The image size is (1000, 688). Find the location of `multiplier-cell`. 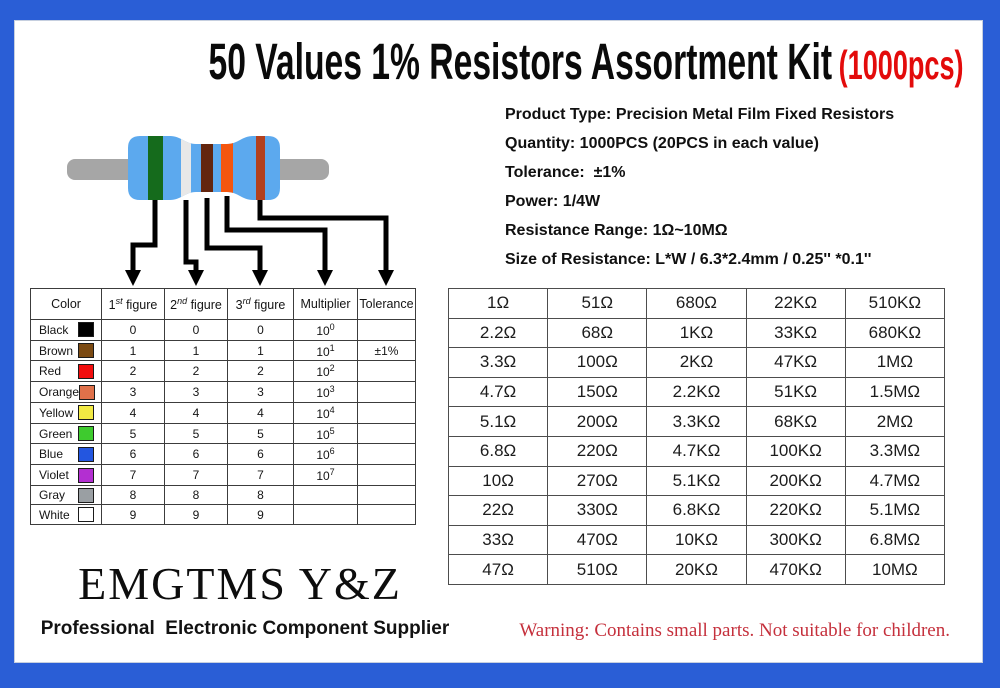

multiplier-cell is located at coordinates (325, 514).